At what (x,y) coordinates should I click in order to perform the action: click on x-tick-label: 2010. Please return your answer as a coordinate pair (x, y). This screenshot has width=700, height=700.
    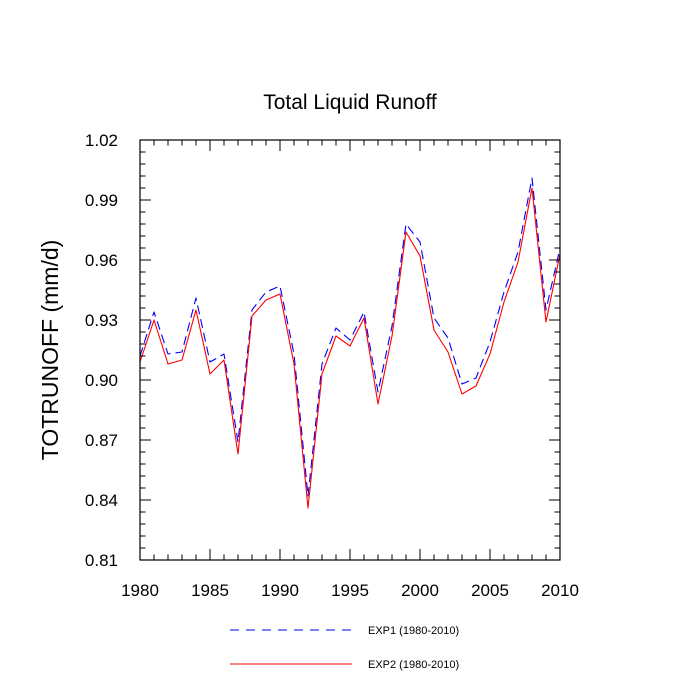
    Looking at the image, I should click on (560, 590).